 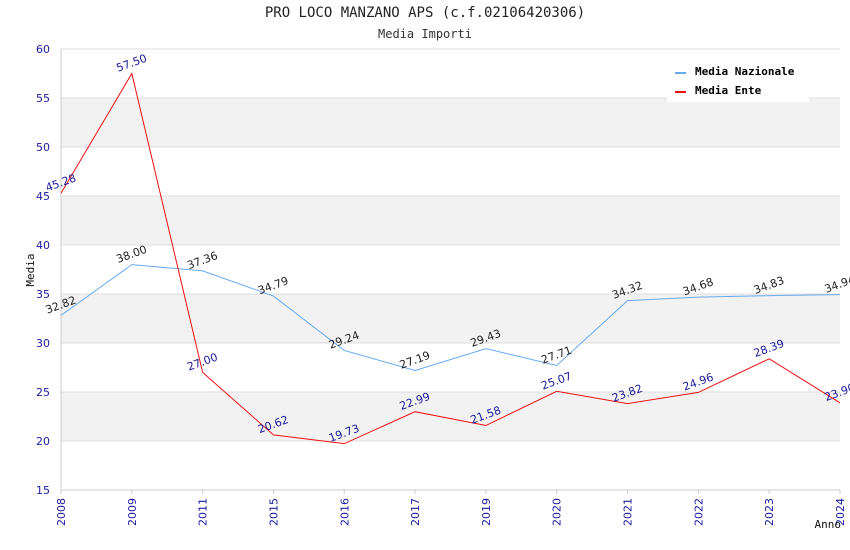 What do you see at coordinates (698, 382) in the screenshot?
I see `data-label: 24.96` at bounding box center [698, 382].